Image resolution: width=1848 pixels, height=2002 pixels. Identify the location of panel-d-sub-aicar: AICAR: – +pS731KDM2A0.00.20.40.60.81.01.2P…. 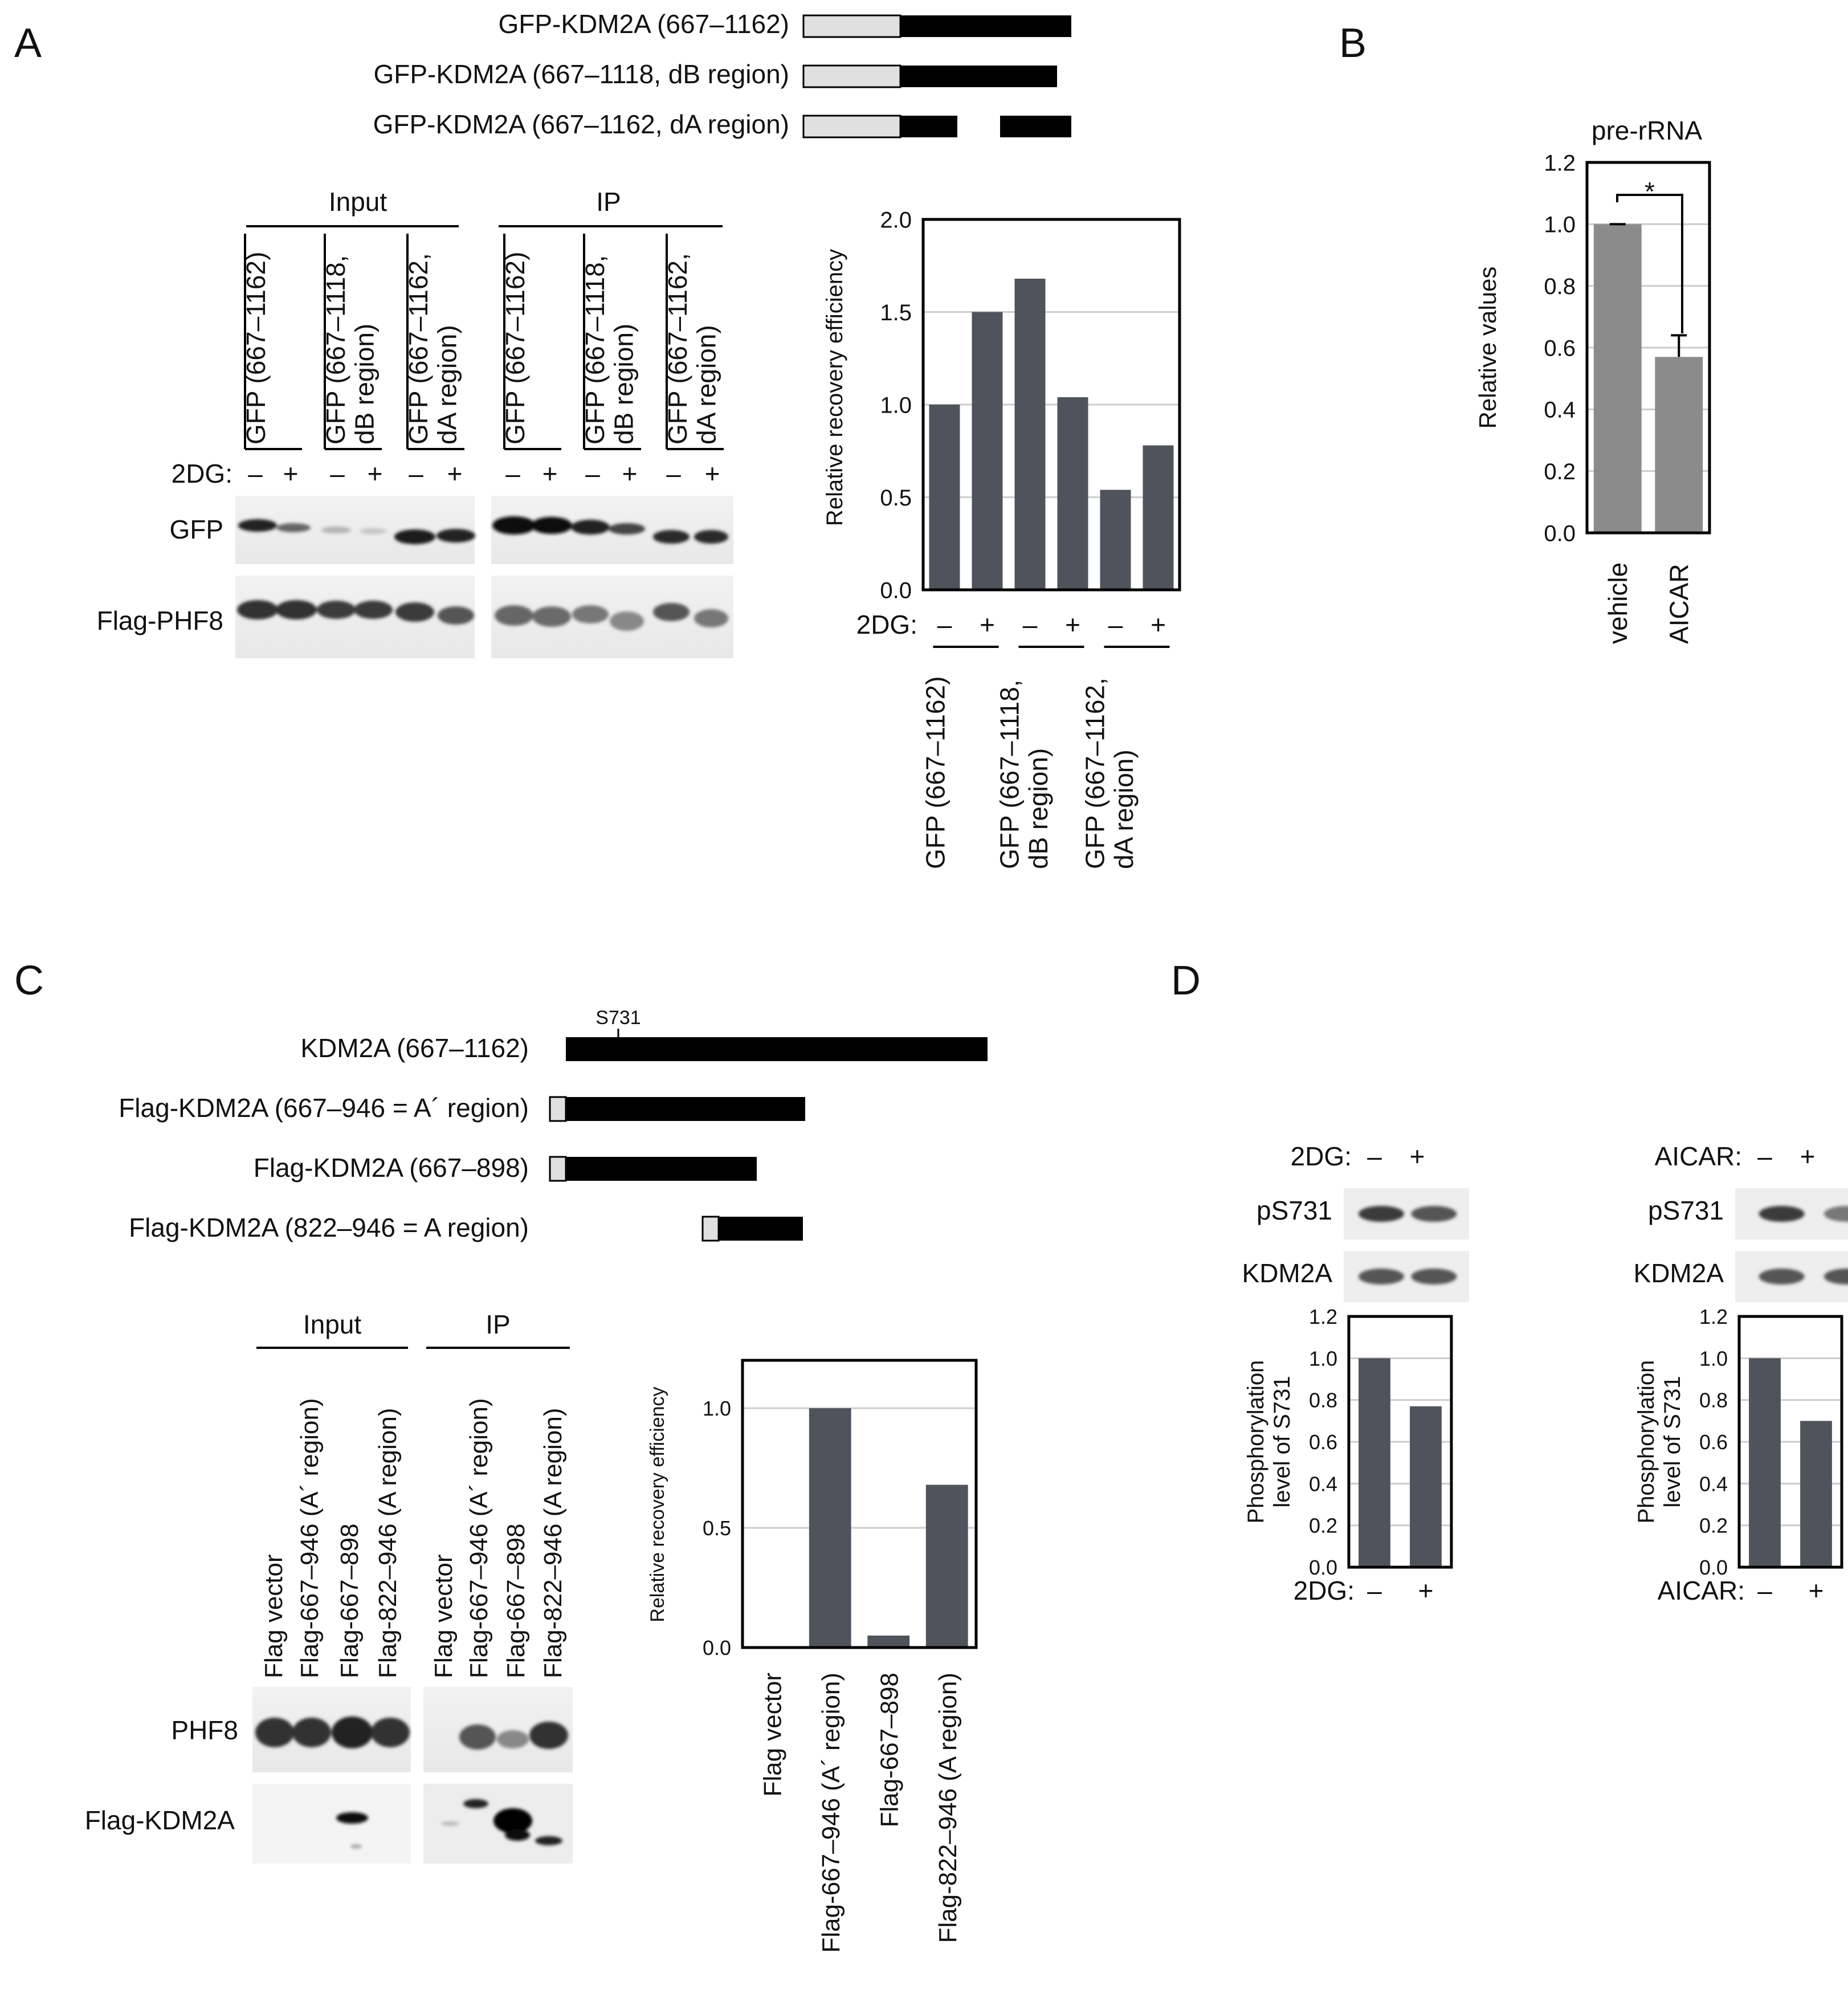
(1741, 1373).